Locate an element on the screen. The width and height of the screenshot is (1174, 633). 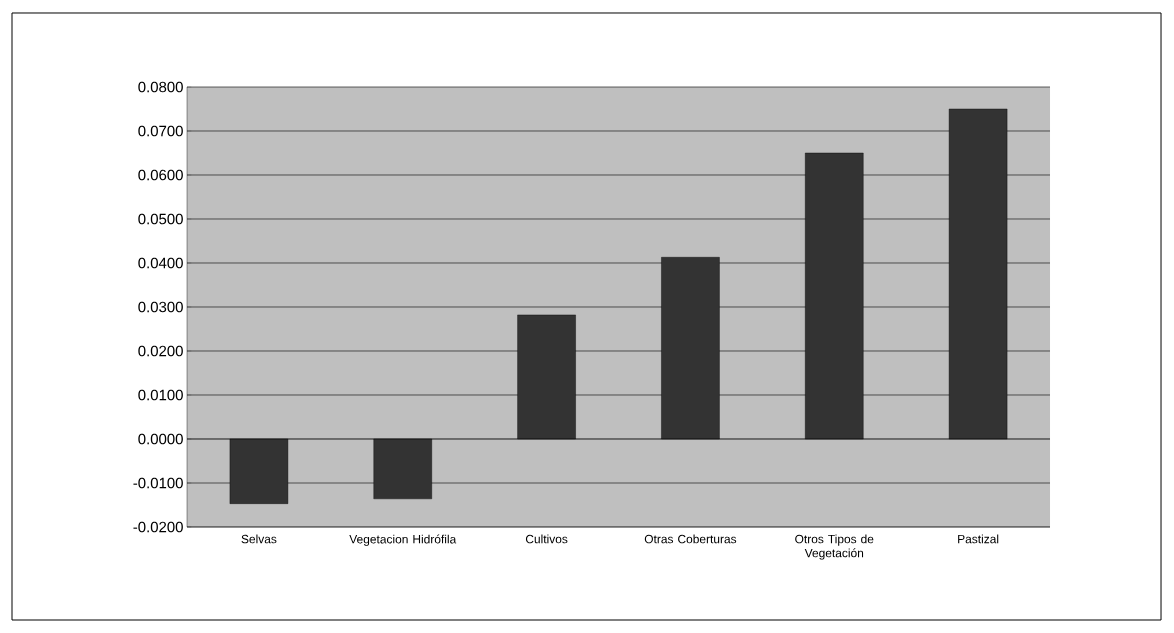
y-tick-label: 0.0200 is located at coordinates (160, 351).